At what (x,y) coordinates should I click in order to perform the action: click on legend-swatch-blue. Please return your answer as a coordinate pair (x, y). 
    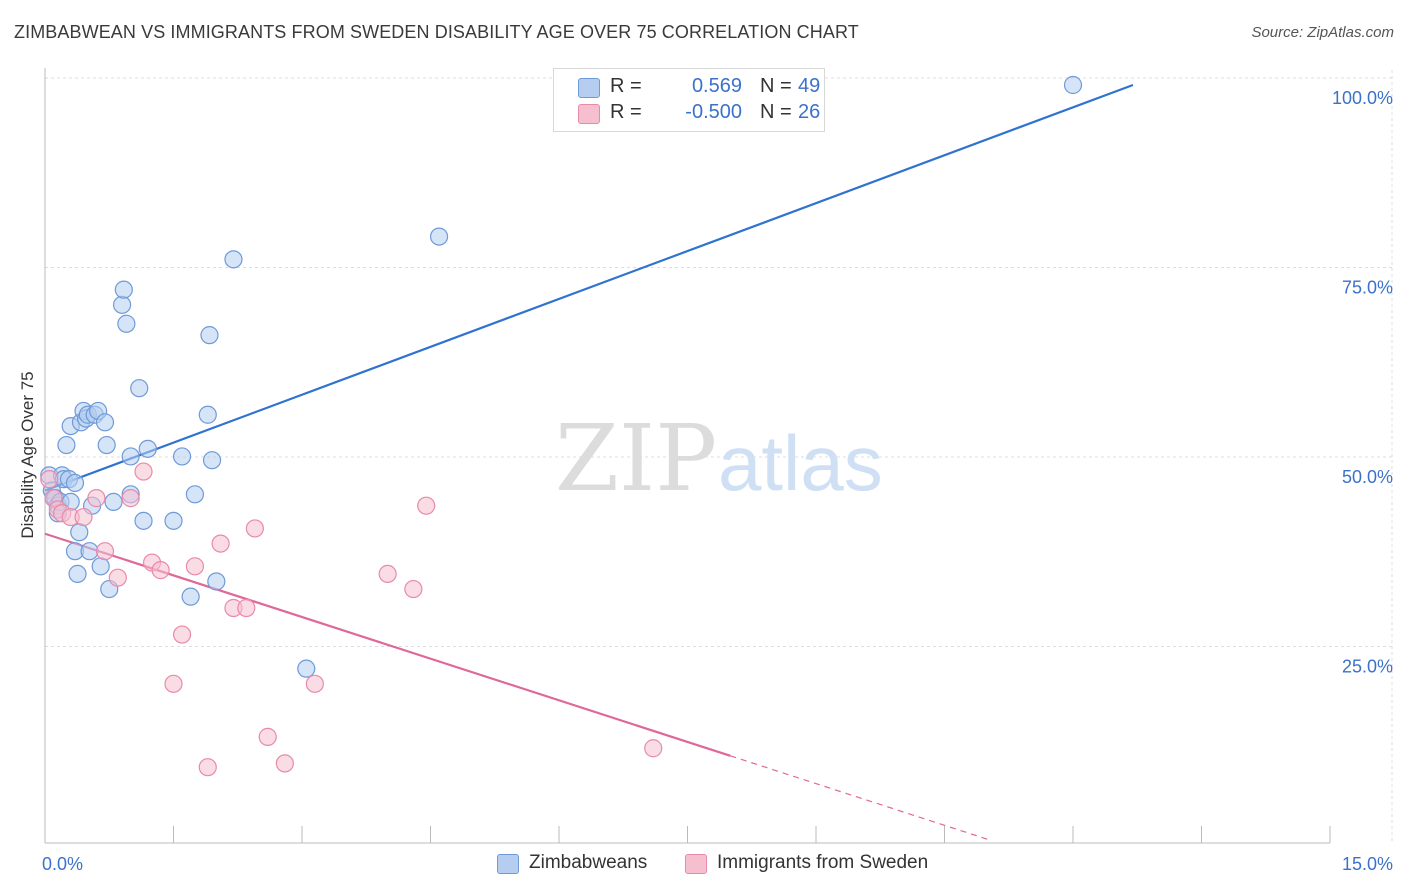
    Looking at the image, I should click on (589, 88).